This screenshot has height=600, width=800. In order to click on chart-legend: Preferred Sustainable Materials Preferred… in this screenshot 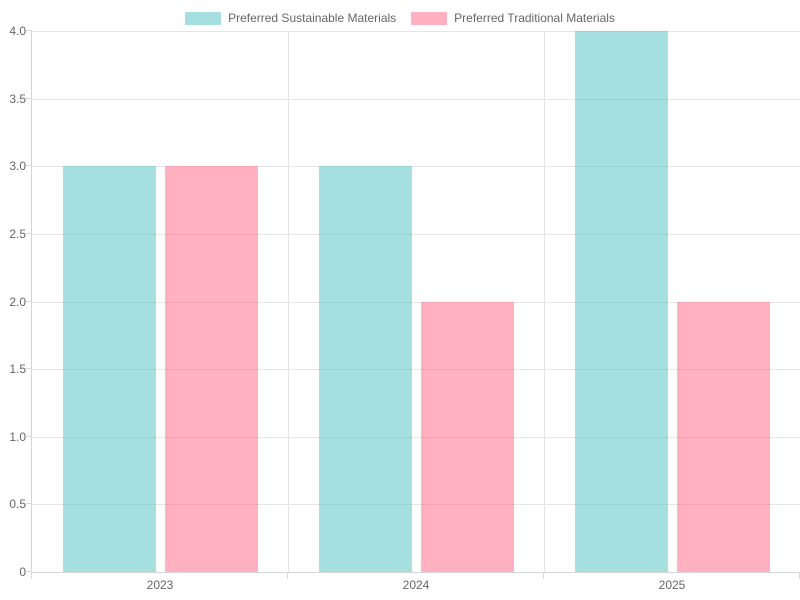, I will do `click(400, 18)`.